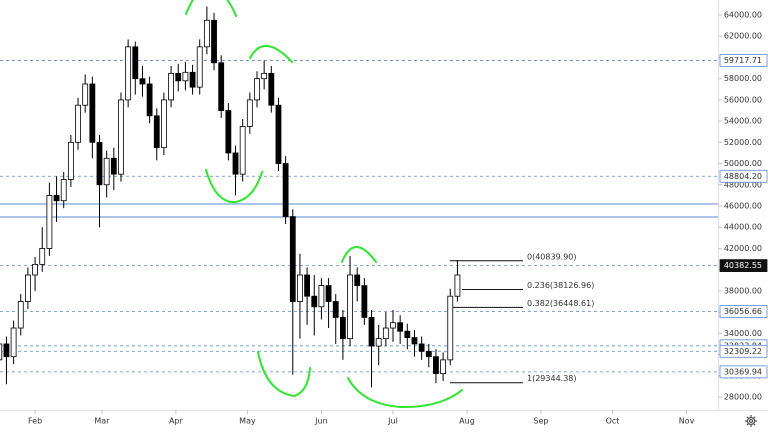 Image resolution: width=768 pixels, height=432 pixels. What do you see at coordinates (743, 397) in the screenshot?
I see `y-tick-label: 28000.00` at bounding box center [743, 397].